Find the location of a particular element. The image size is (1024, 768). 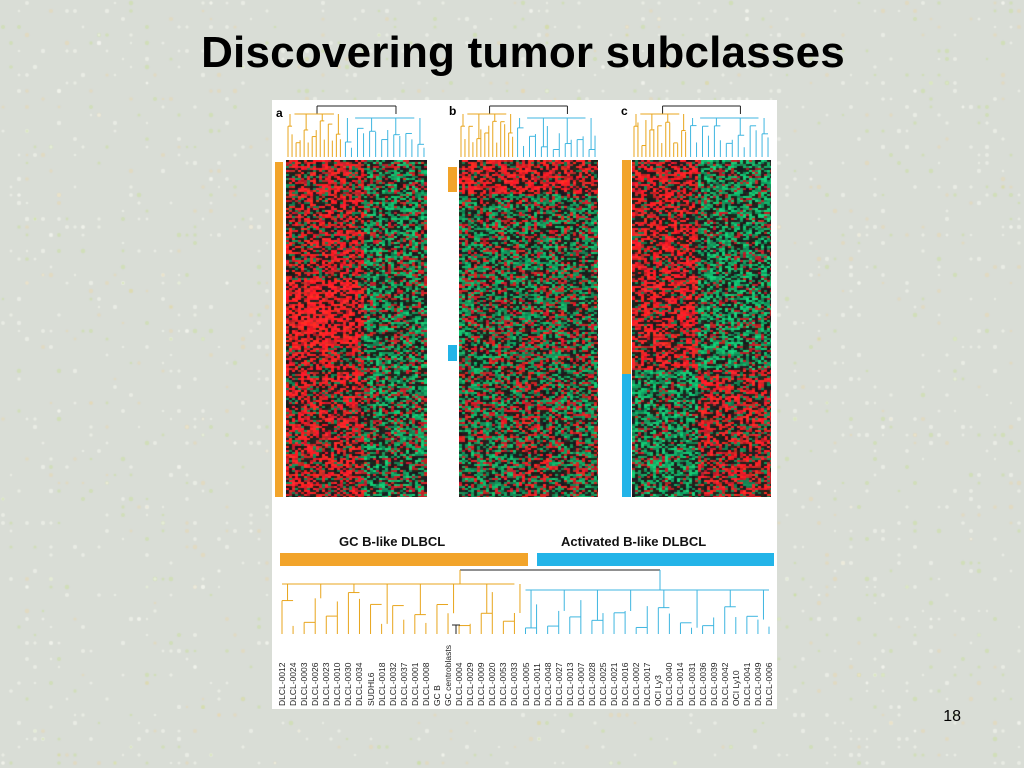

sample-label: DLCL-0039 is located at coordinates (713, 684).